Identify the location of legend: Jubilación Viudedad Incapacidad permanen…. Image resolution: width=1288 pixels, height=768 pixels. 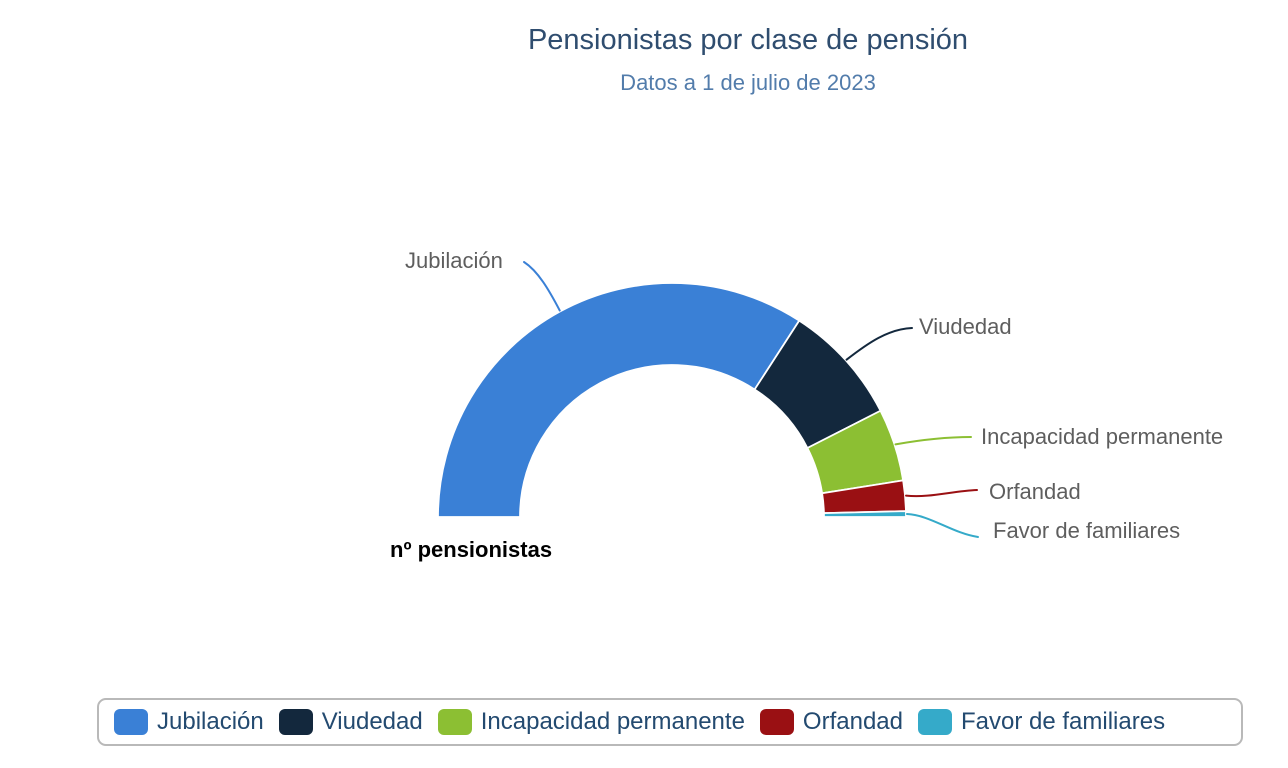
(670, 722).